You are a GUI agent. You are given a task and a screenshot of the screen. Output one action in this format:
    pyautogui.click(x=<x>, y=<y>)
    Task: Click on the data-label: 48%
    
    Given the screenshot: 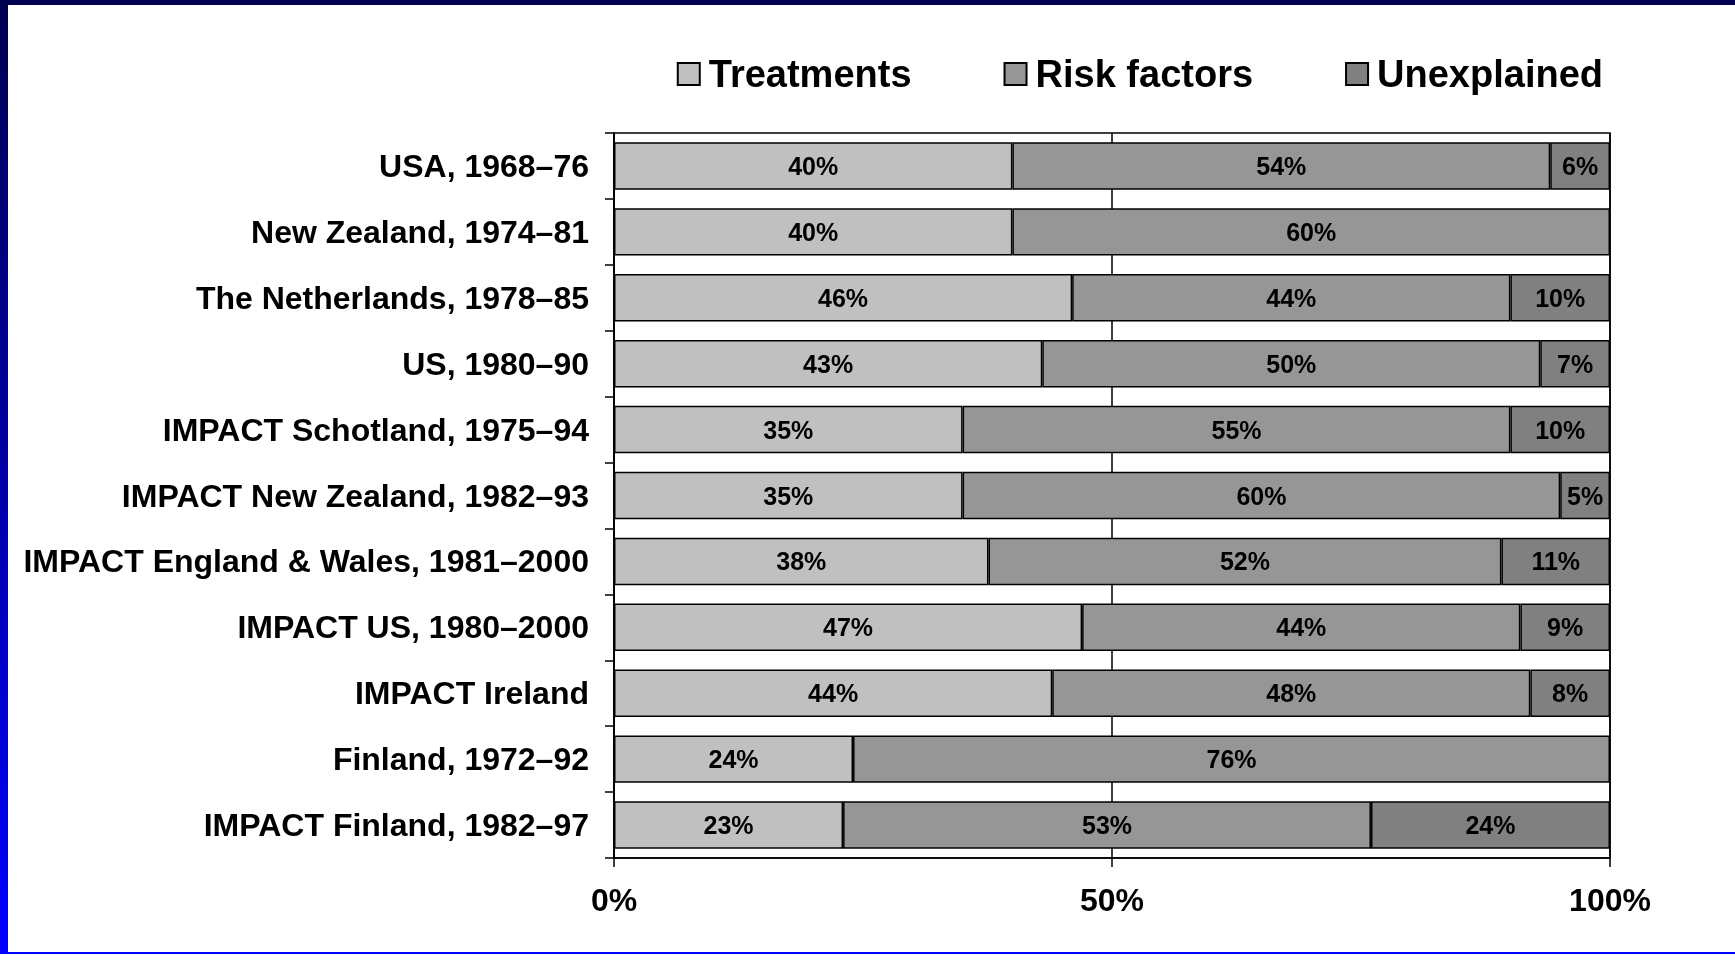 What is the action you would take?
    pyautogui.click(x=1291, y=693)
    